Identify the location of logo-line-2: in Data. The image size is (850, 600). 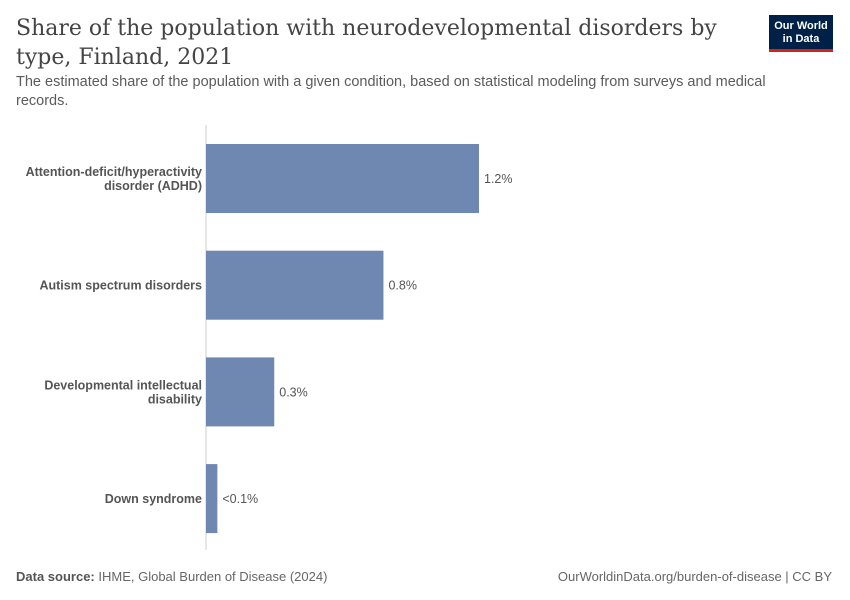
(801, 39).